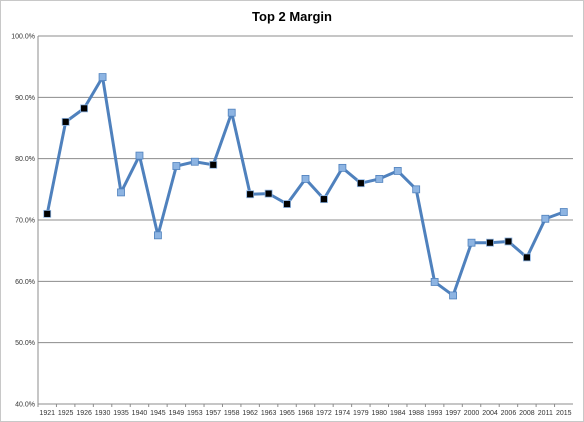  I want to click on data-point-1945, so click(158, 235).